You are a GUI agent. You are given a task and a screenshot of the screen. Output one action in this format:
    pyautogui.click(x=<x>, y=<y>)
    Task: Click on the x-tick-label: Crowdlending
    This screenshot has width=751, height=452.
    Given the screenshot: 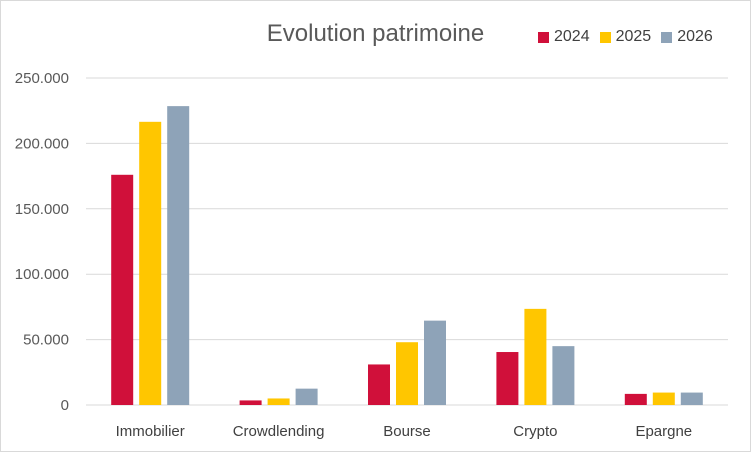 What is the action you would take?
    pyautogui.click(x=279, y=431)
    